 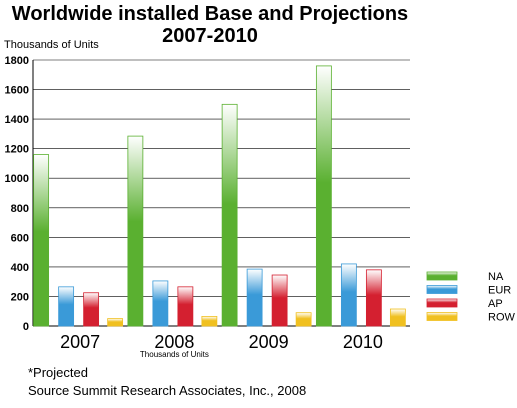 I want to click on y-axis-label: Thousands of Units, so click(x=51, y=45).